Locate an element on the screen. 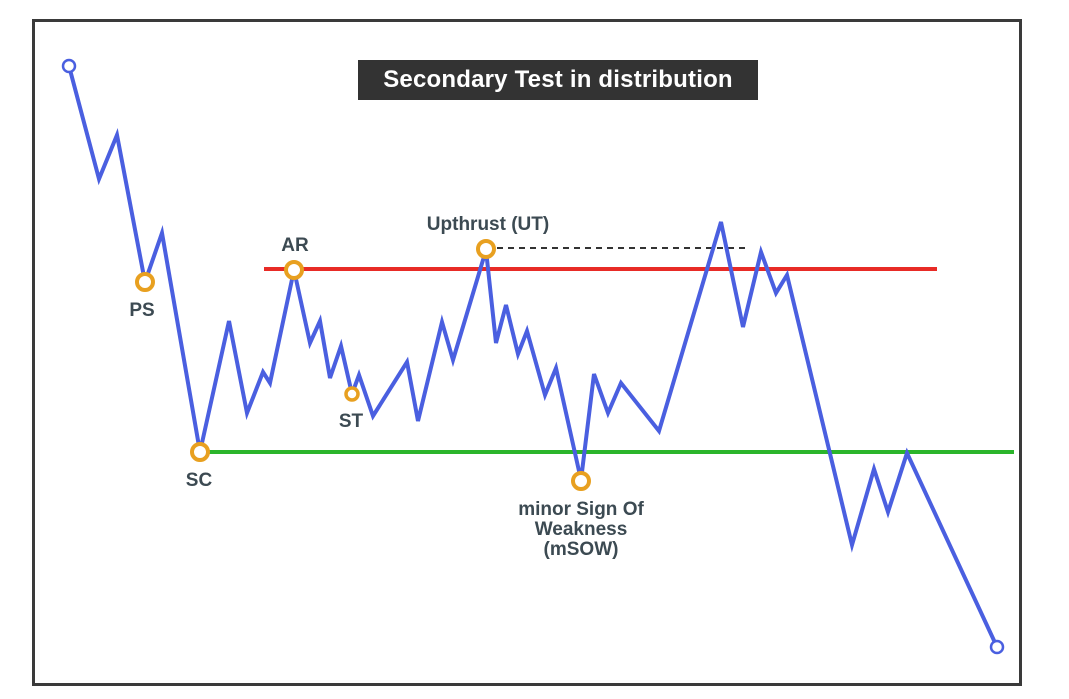  ps-label: PS is located at coordinates (142, 310).